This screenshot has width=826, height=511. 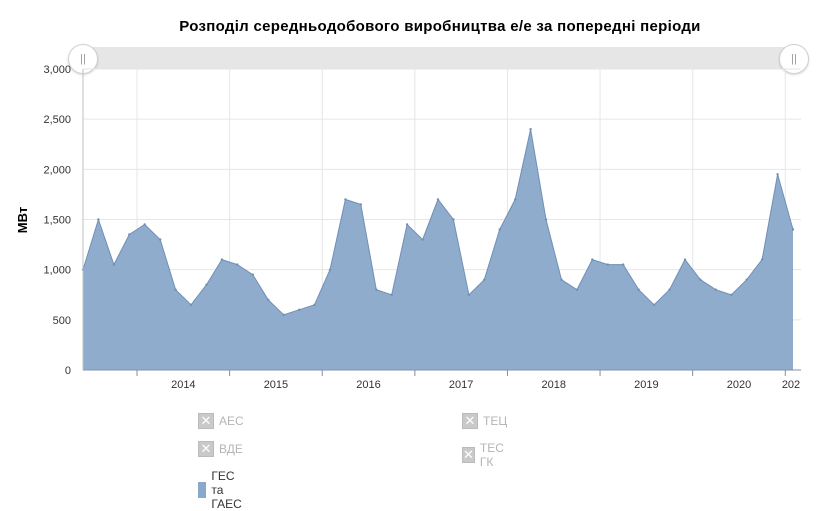 What do you see at coordinates (368, 385) in the screenshot?
I see `x-tick-label: 2016` at bounding box center [368, 385].